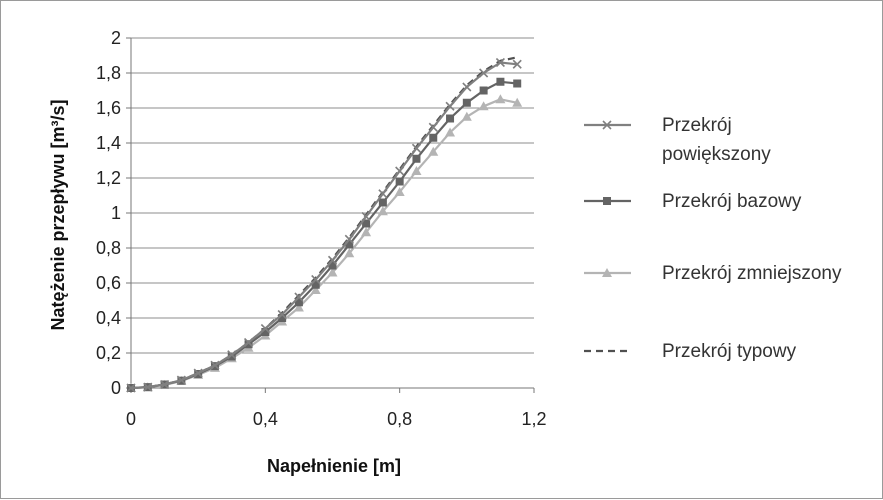  I want to click on legend-item-3: Przekrój typowy, so click(690, 351).